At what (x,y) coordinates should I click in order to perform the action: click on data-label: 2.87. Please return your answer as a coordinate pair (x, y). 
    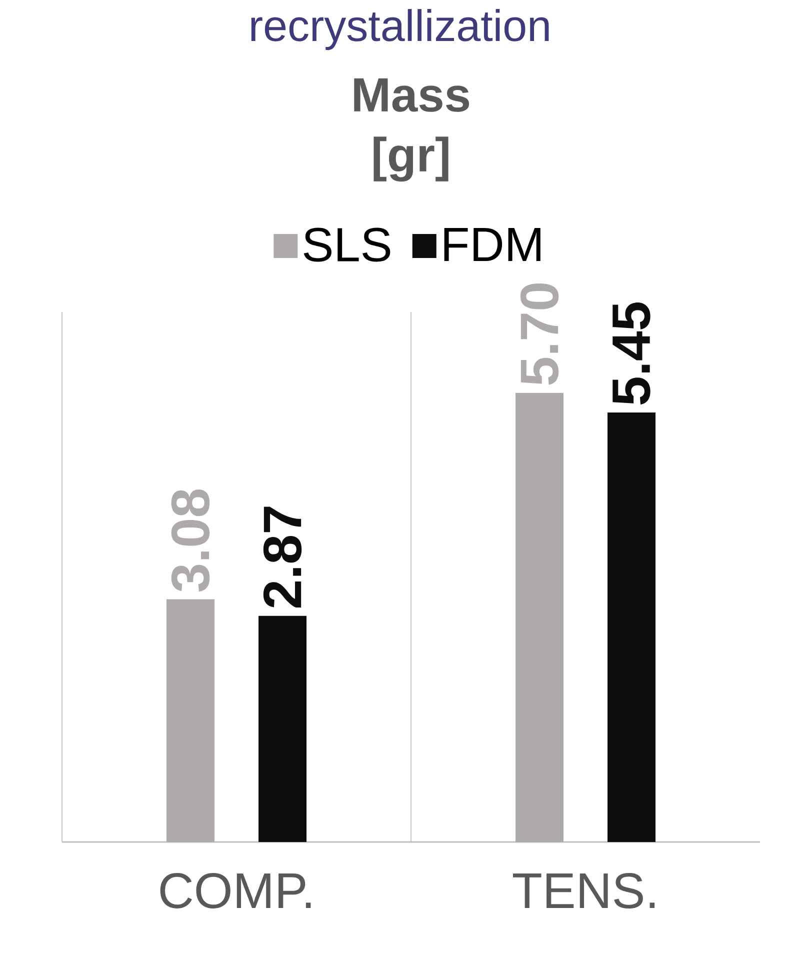
    Looking at the image, I should click on (282, 557).